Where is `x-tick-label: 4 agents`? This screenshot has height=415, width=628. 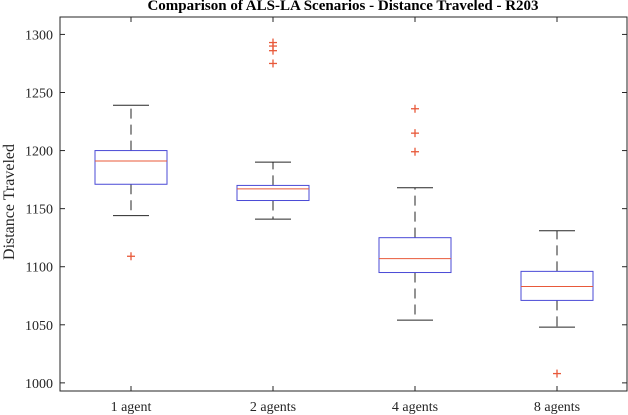
x-tick-label: 4 agents is located at coordinates (415, 407).